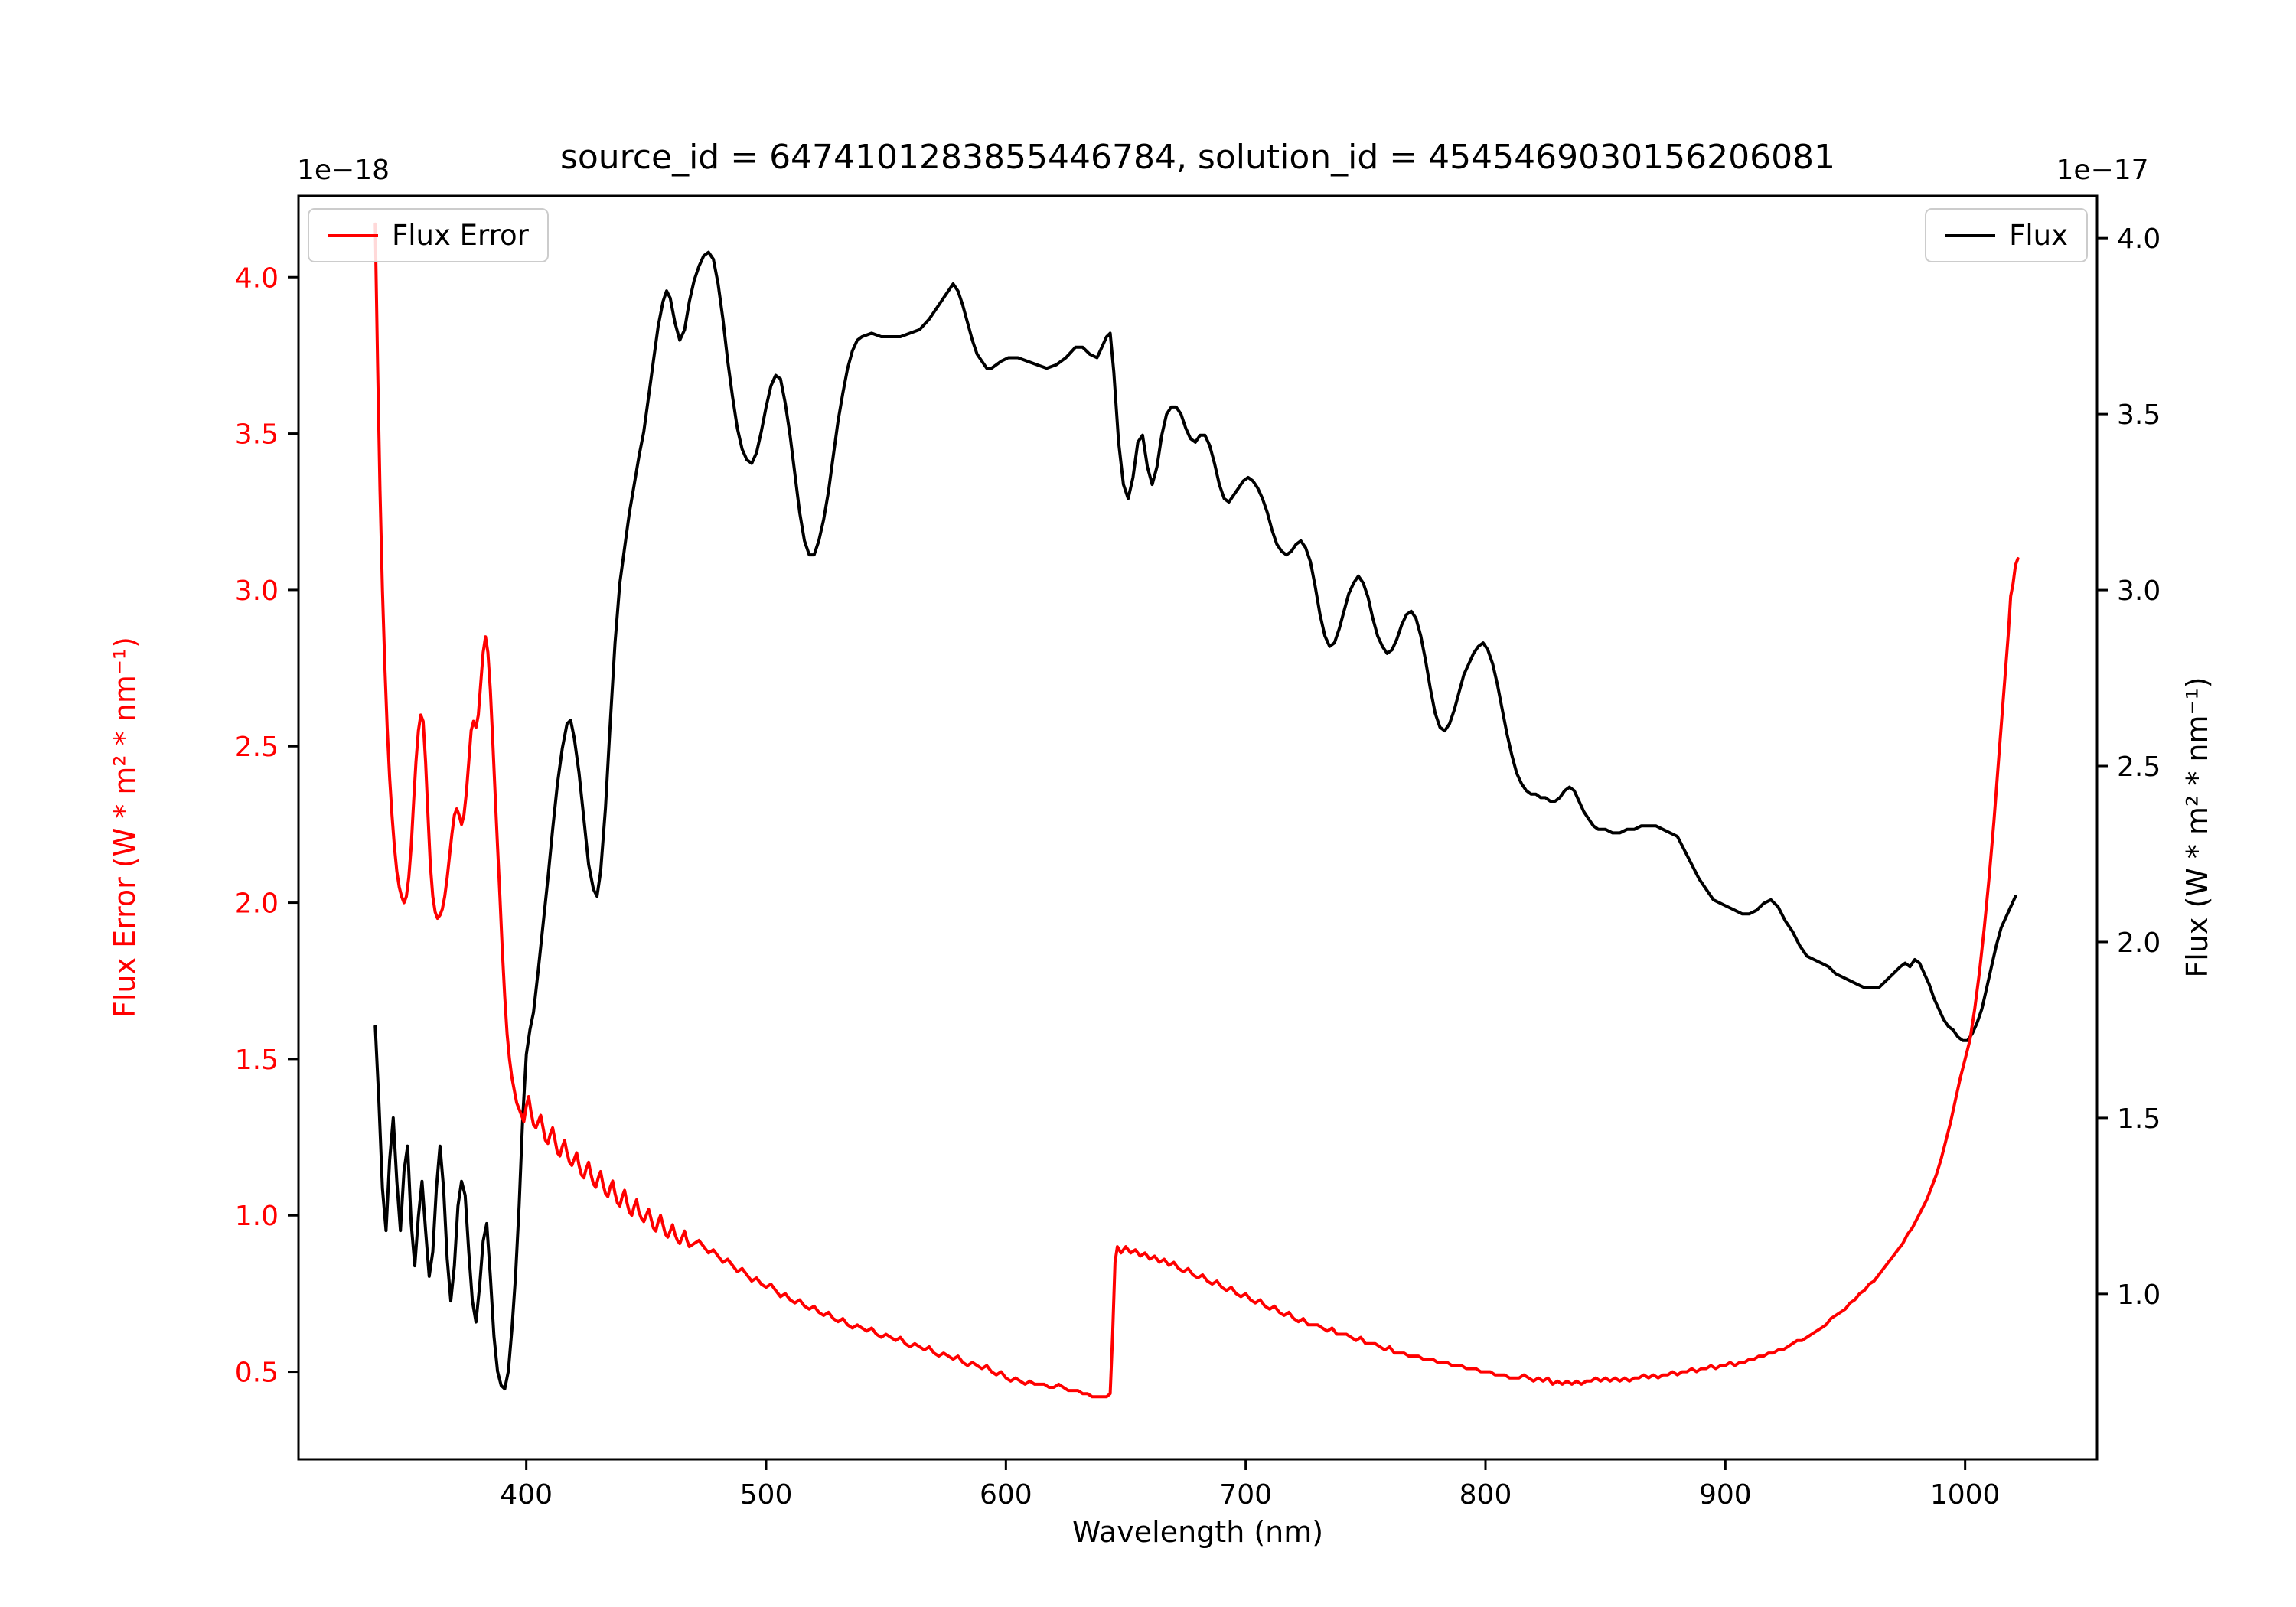  What do you see at coordinates (526, 1495) in the screenshot?
I see `x-tick-label: 400` at bounding box center [526, 1495].